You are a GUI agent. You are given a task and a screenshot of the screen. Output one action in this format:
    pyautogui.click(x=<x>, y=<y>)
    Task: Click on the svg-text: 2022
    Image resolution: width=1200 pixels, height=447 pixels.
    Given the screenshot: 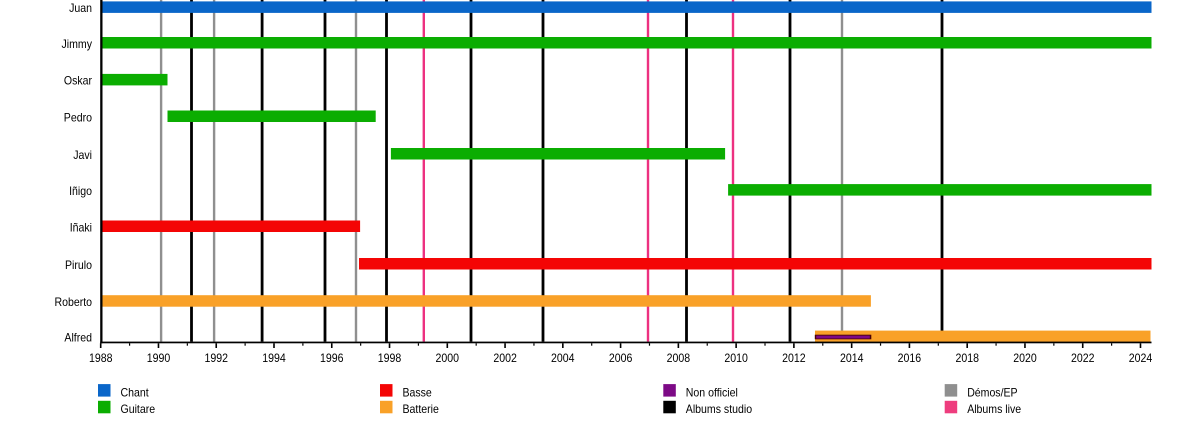 What is the action you would take?
    pyautogui.click(x=1083, y=358)
    